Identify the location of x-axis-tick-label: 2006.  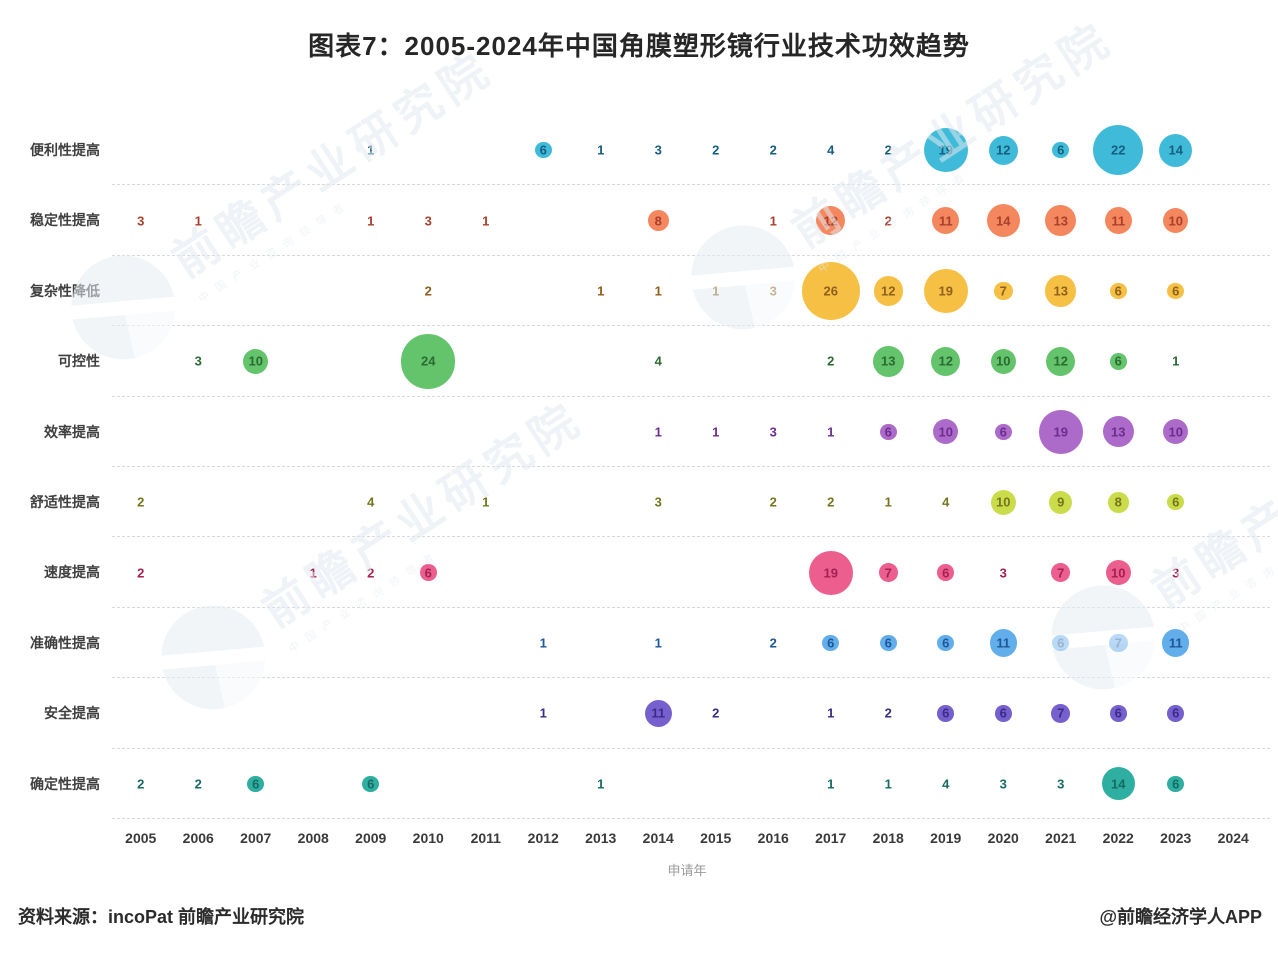
(198, 838).